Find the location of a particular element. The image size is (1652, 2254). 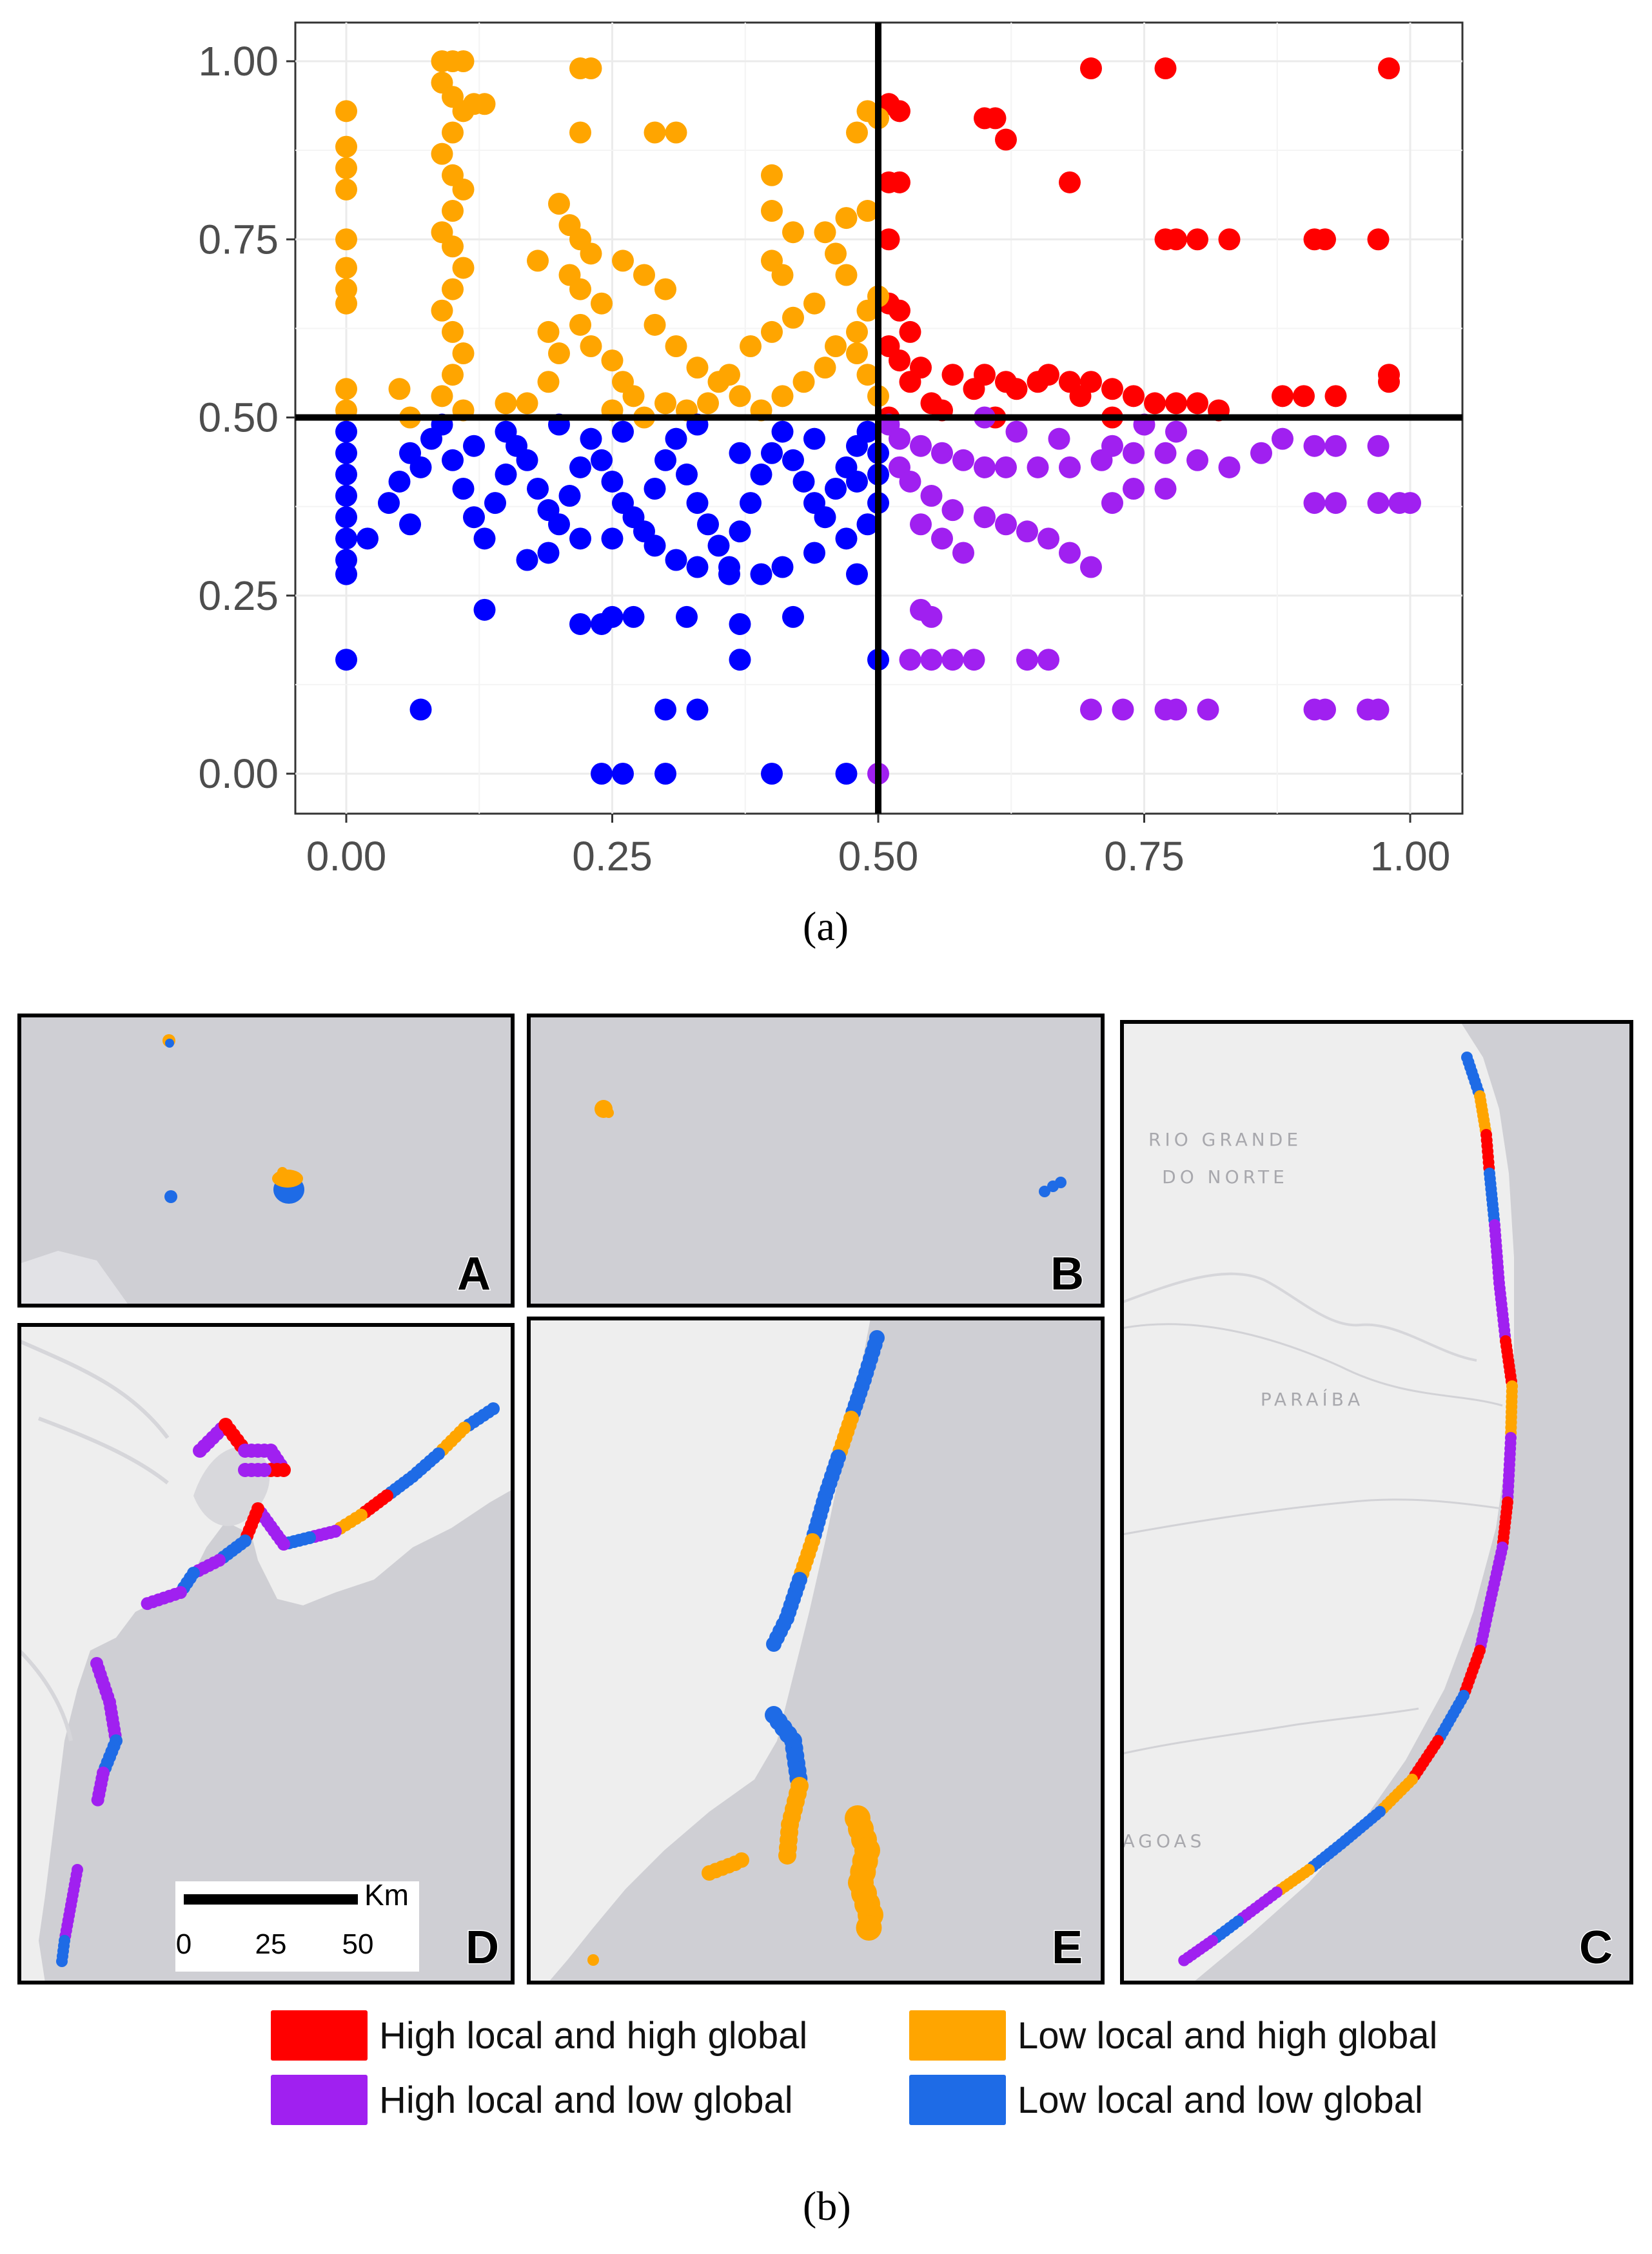

panel-d-sea is located at coordinates (276, 1736).